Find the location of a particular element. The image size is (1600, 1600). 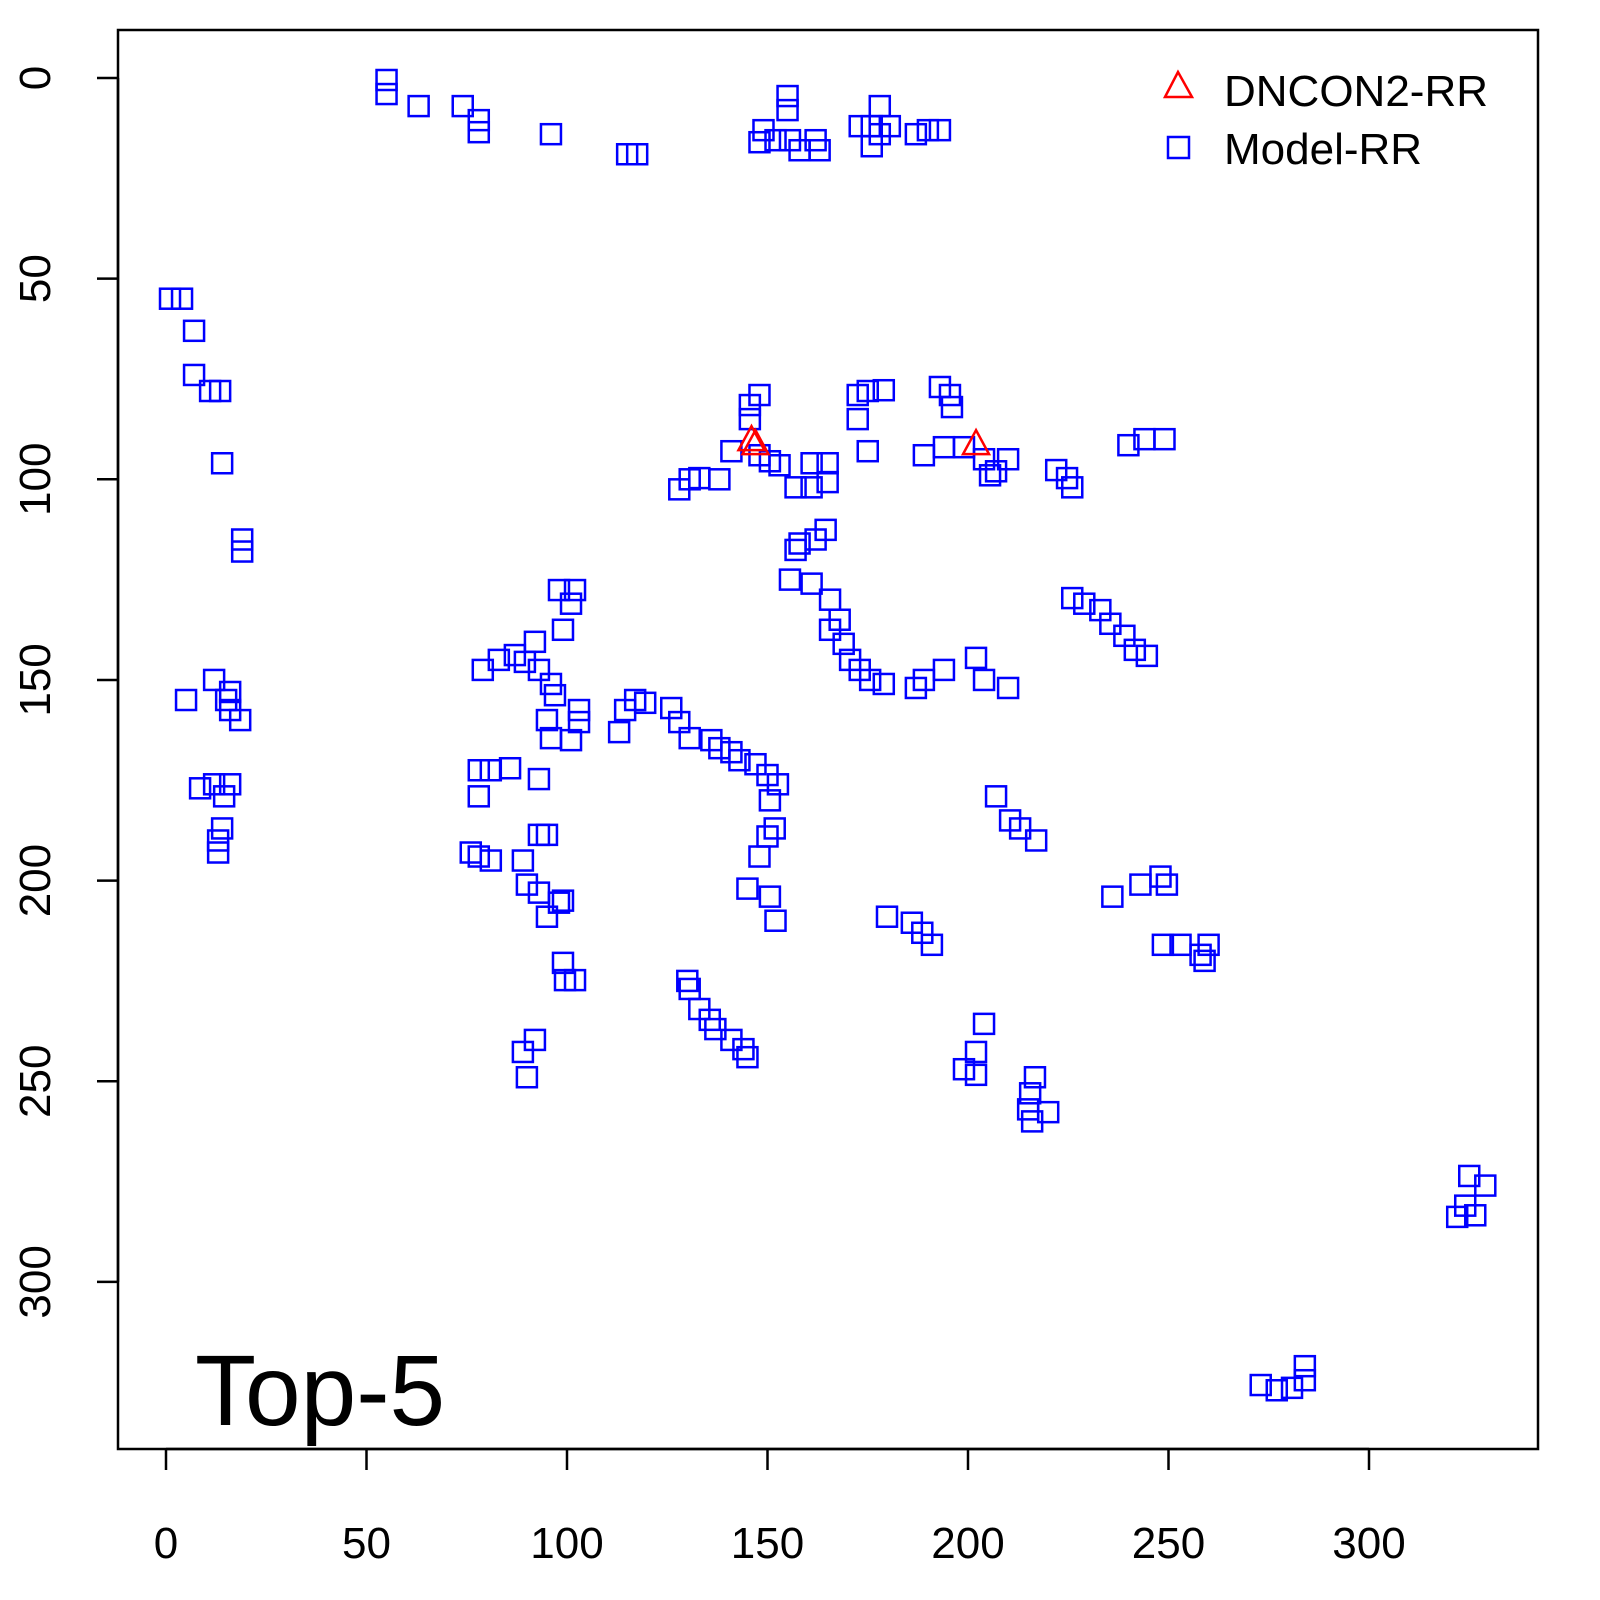

x-tick-label: 0 is located at coordinates (166, 1543).